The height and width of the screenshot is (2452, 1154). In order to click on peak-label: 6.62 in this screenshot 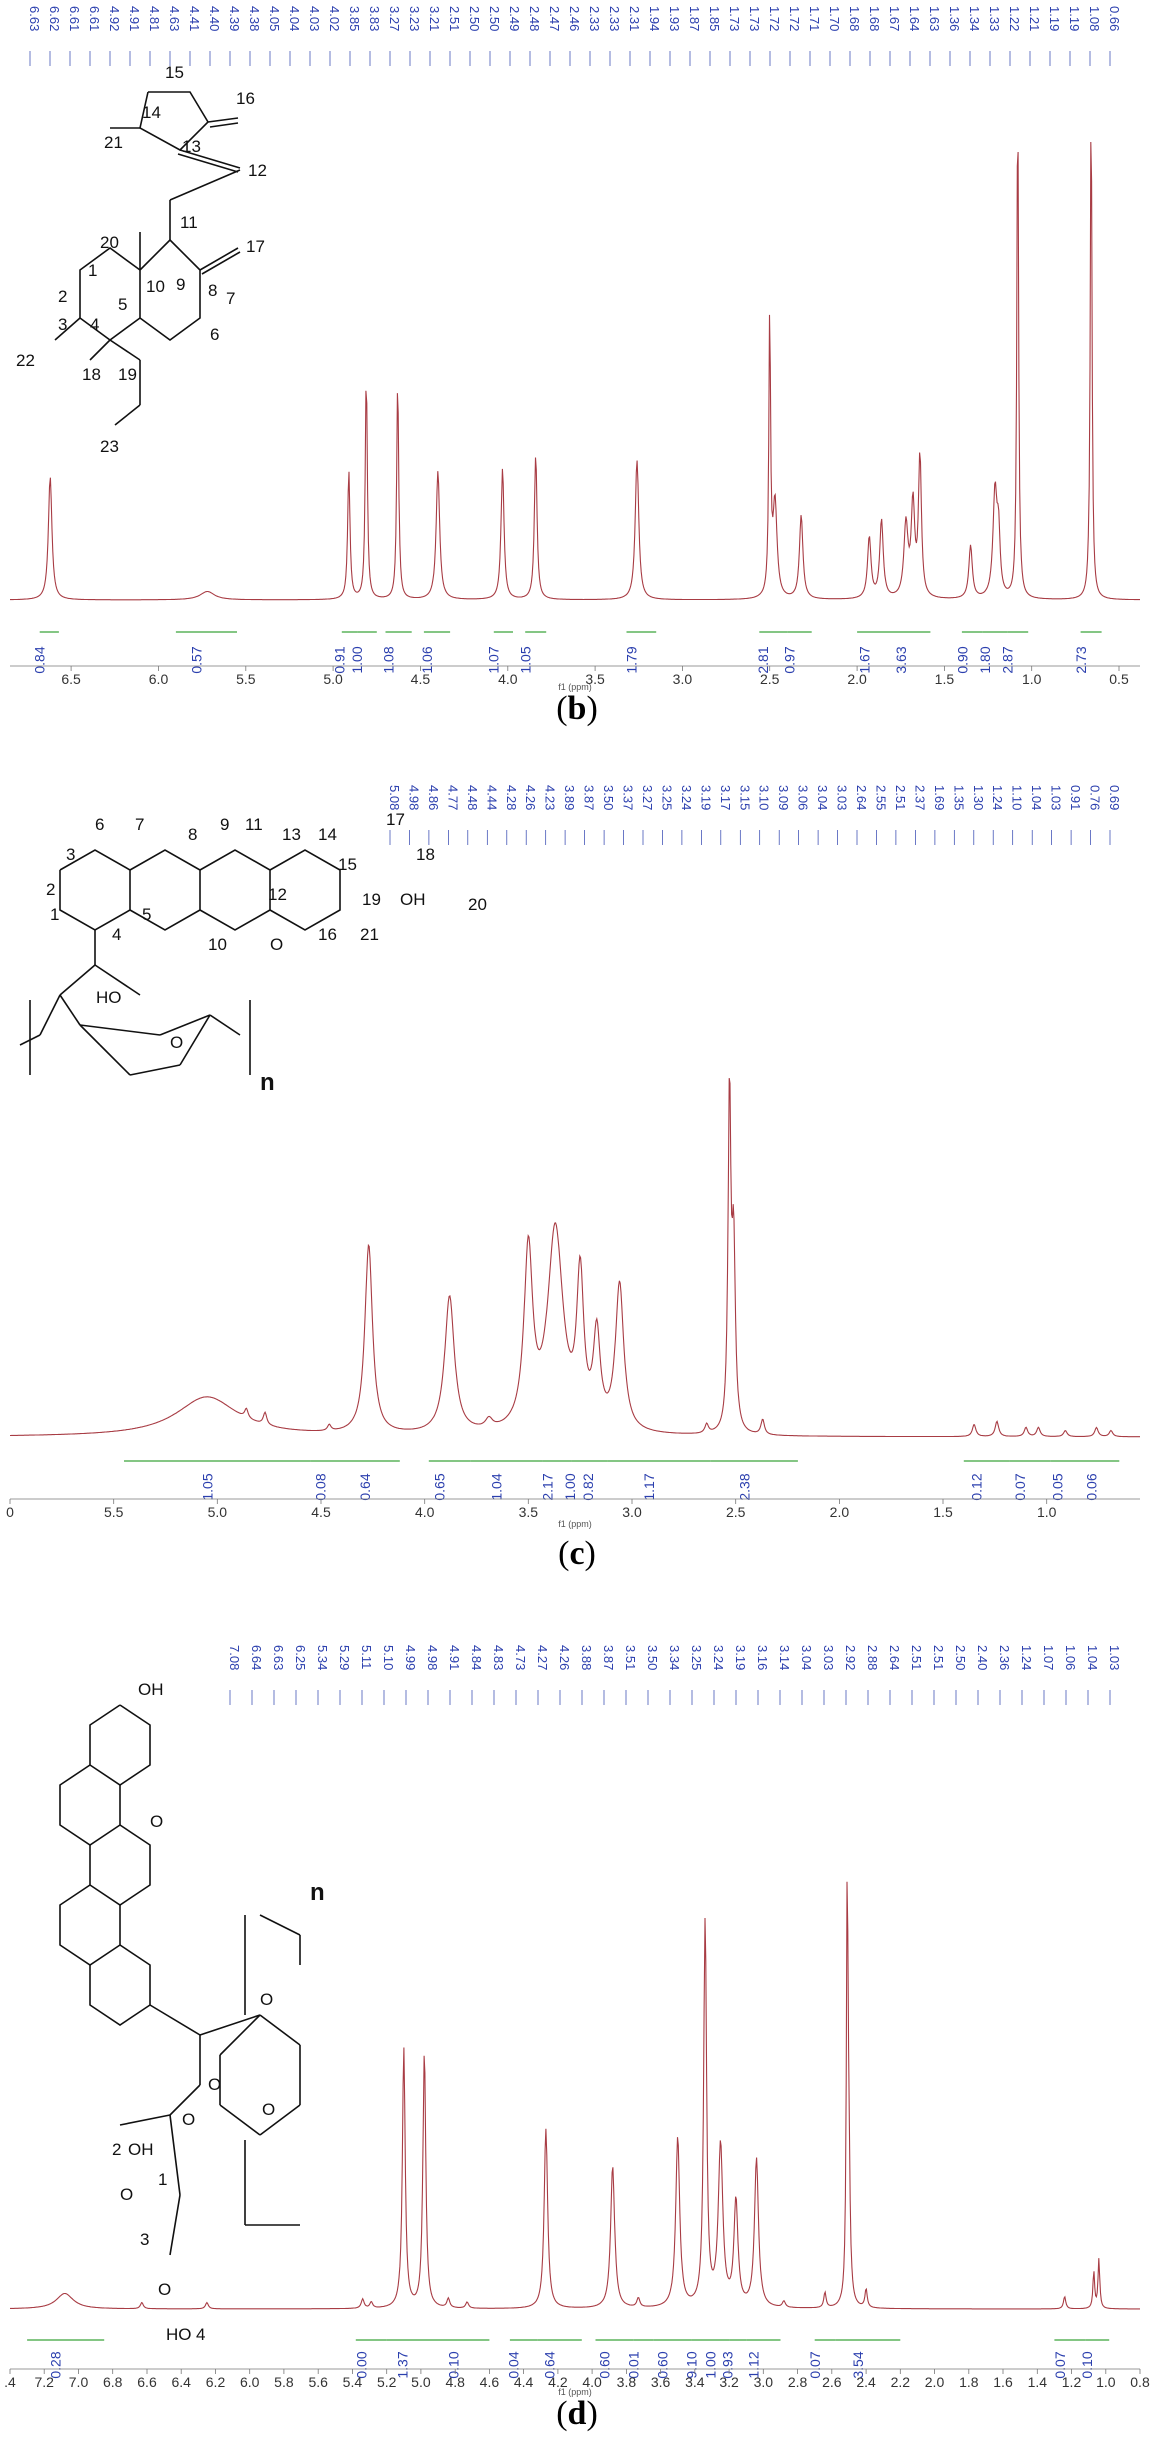, I will do `click(54, 18)`.